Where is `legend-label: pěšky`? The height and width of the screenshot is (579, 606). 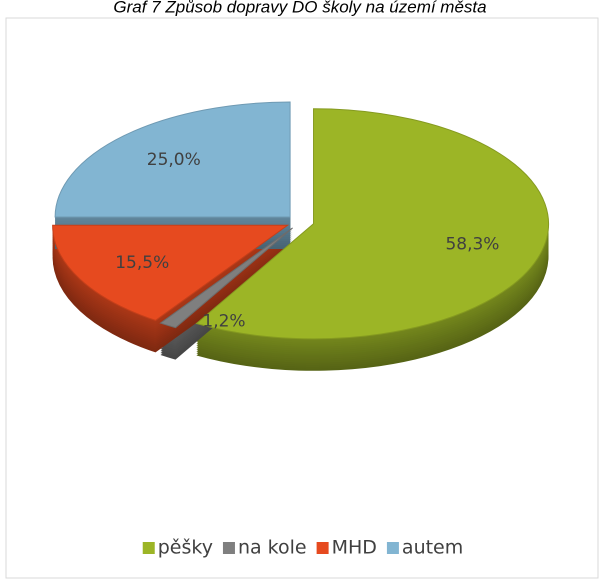
legend-label: pěšky is located at coordinates (185, 548).